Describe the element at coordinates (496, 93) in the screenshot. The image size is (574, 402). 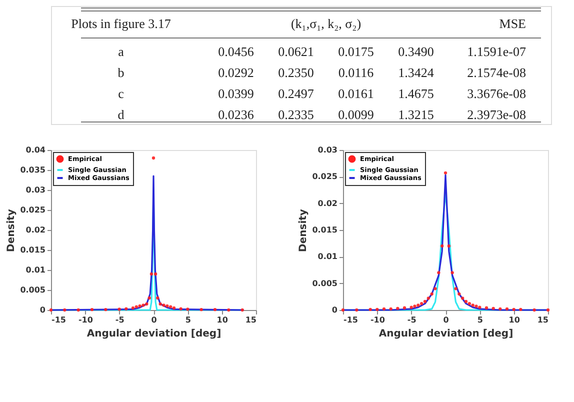
I see `text: 3.3676e-08` at that location.